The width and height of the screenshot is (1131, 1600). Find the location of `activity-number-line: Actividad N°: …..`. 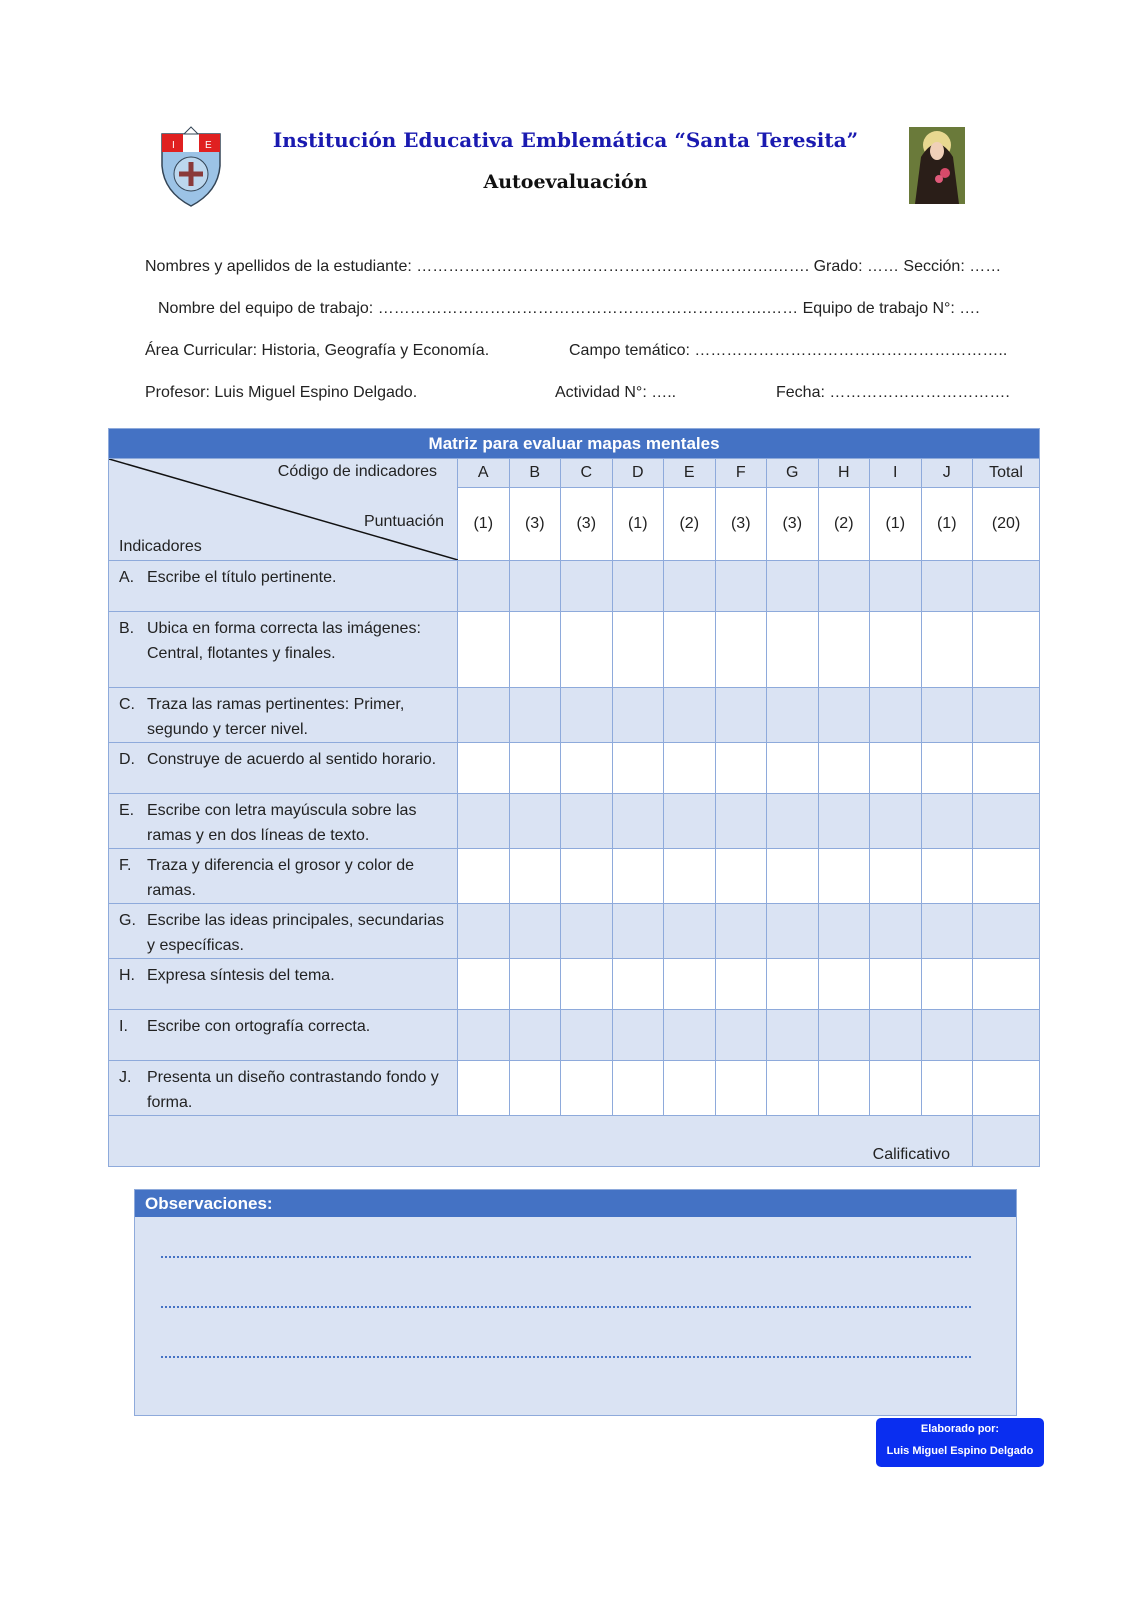

activity-number-line: Actividad N°: ….. is located at coordinates (616, 392).